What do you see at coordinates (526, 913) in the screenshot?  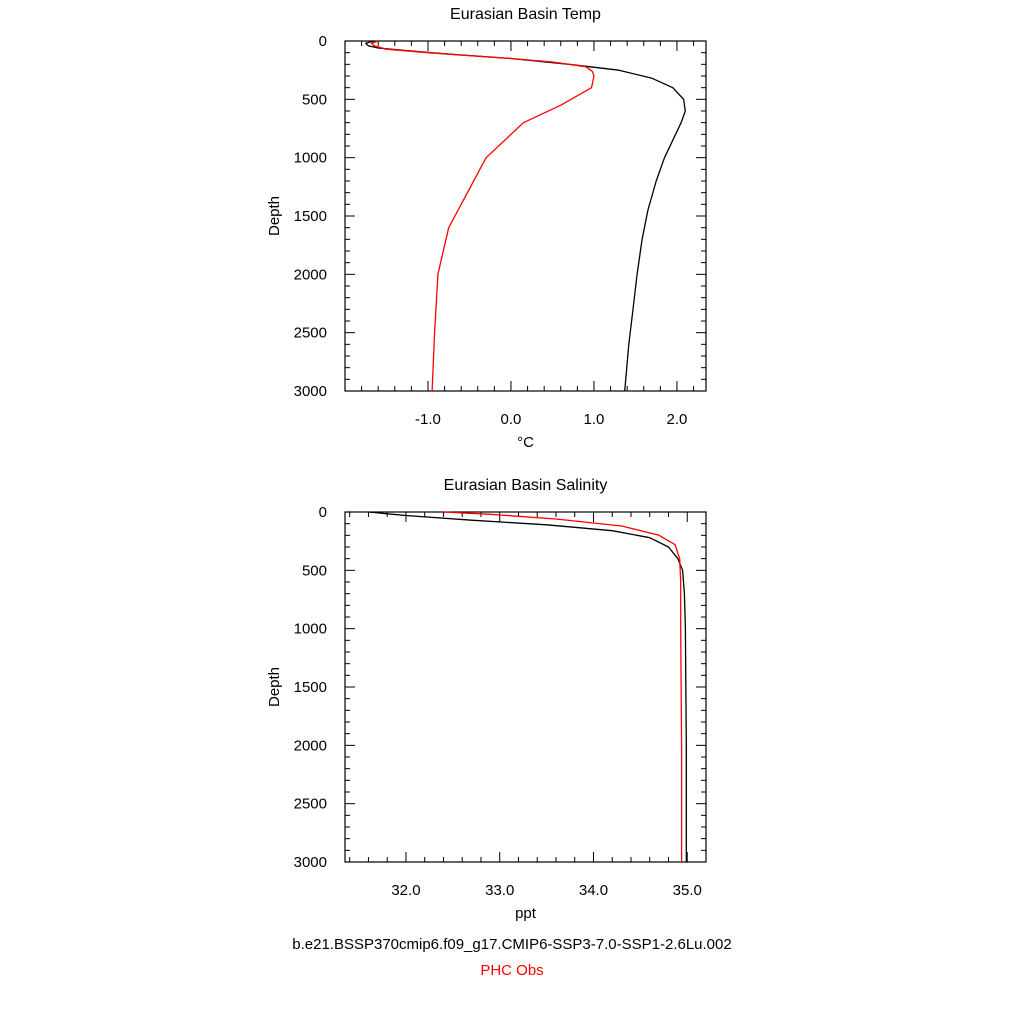 I see `salinity-x-axis-label: ppt` at bounding box center [526, 913].